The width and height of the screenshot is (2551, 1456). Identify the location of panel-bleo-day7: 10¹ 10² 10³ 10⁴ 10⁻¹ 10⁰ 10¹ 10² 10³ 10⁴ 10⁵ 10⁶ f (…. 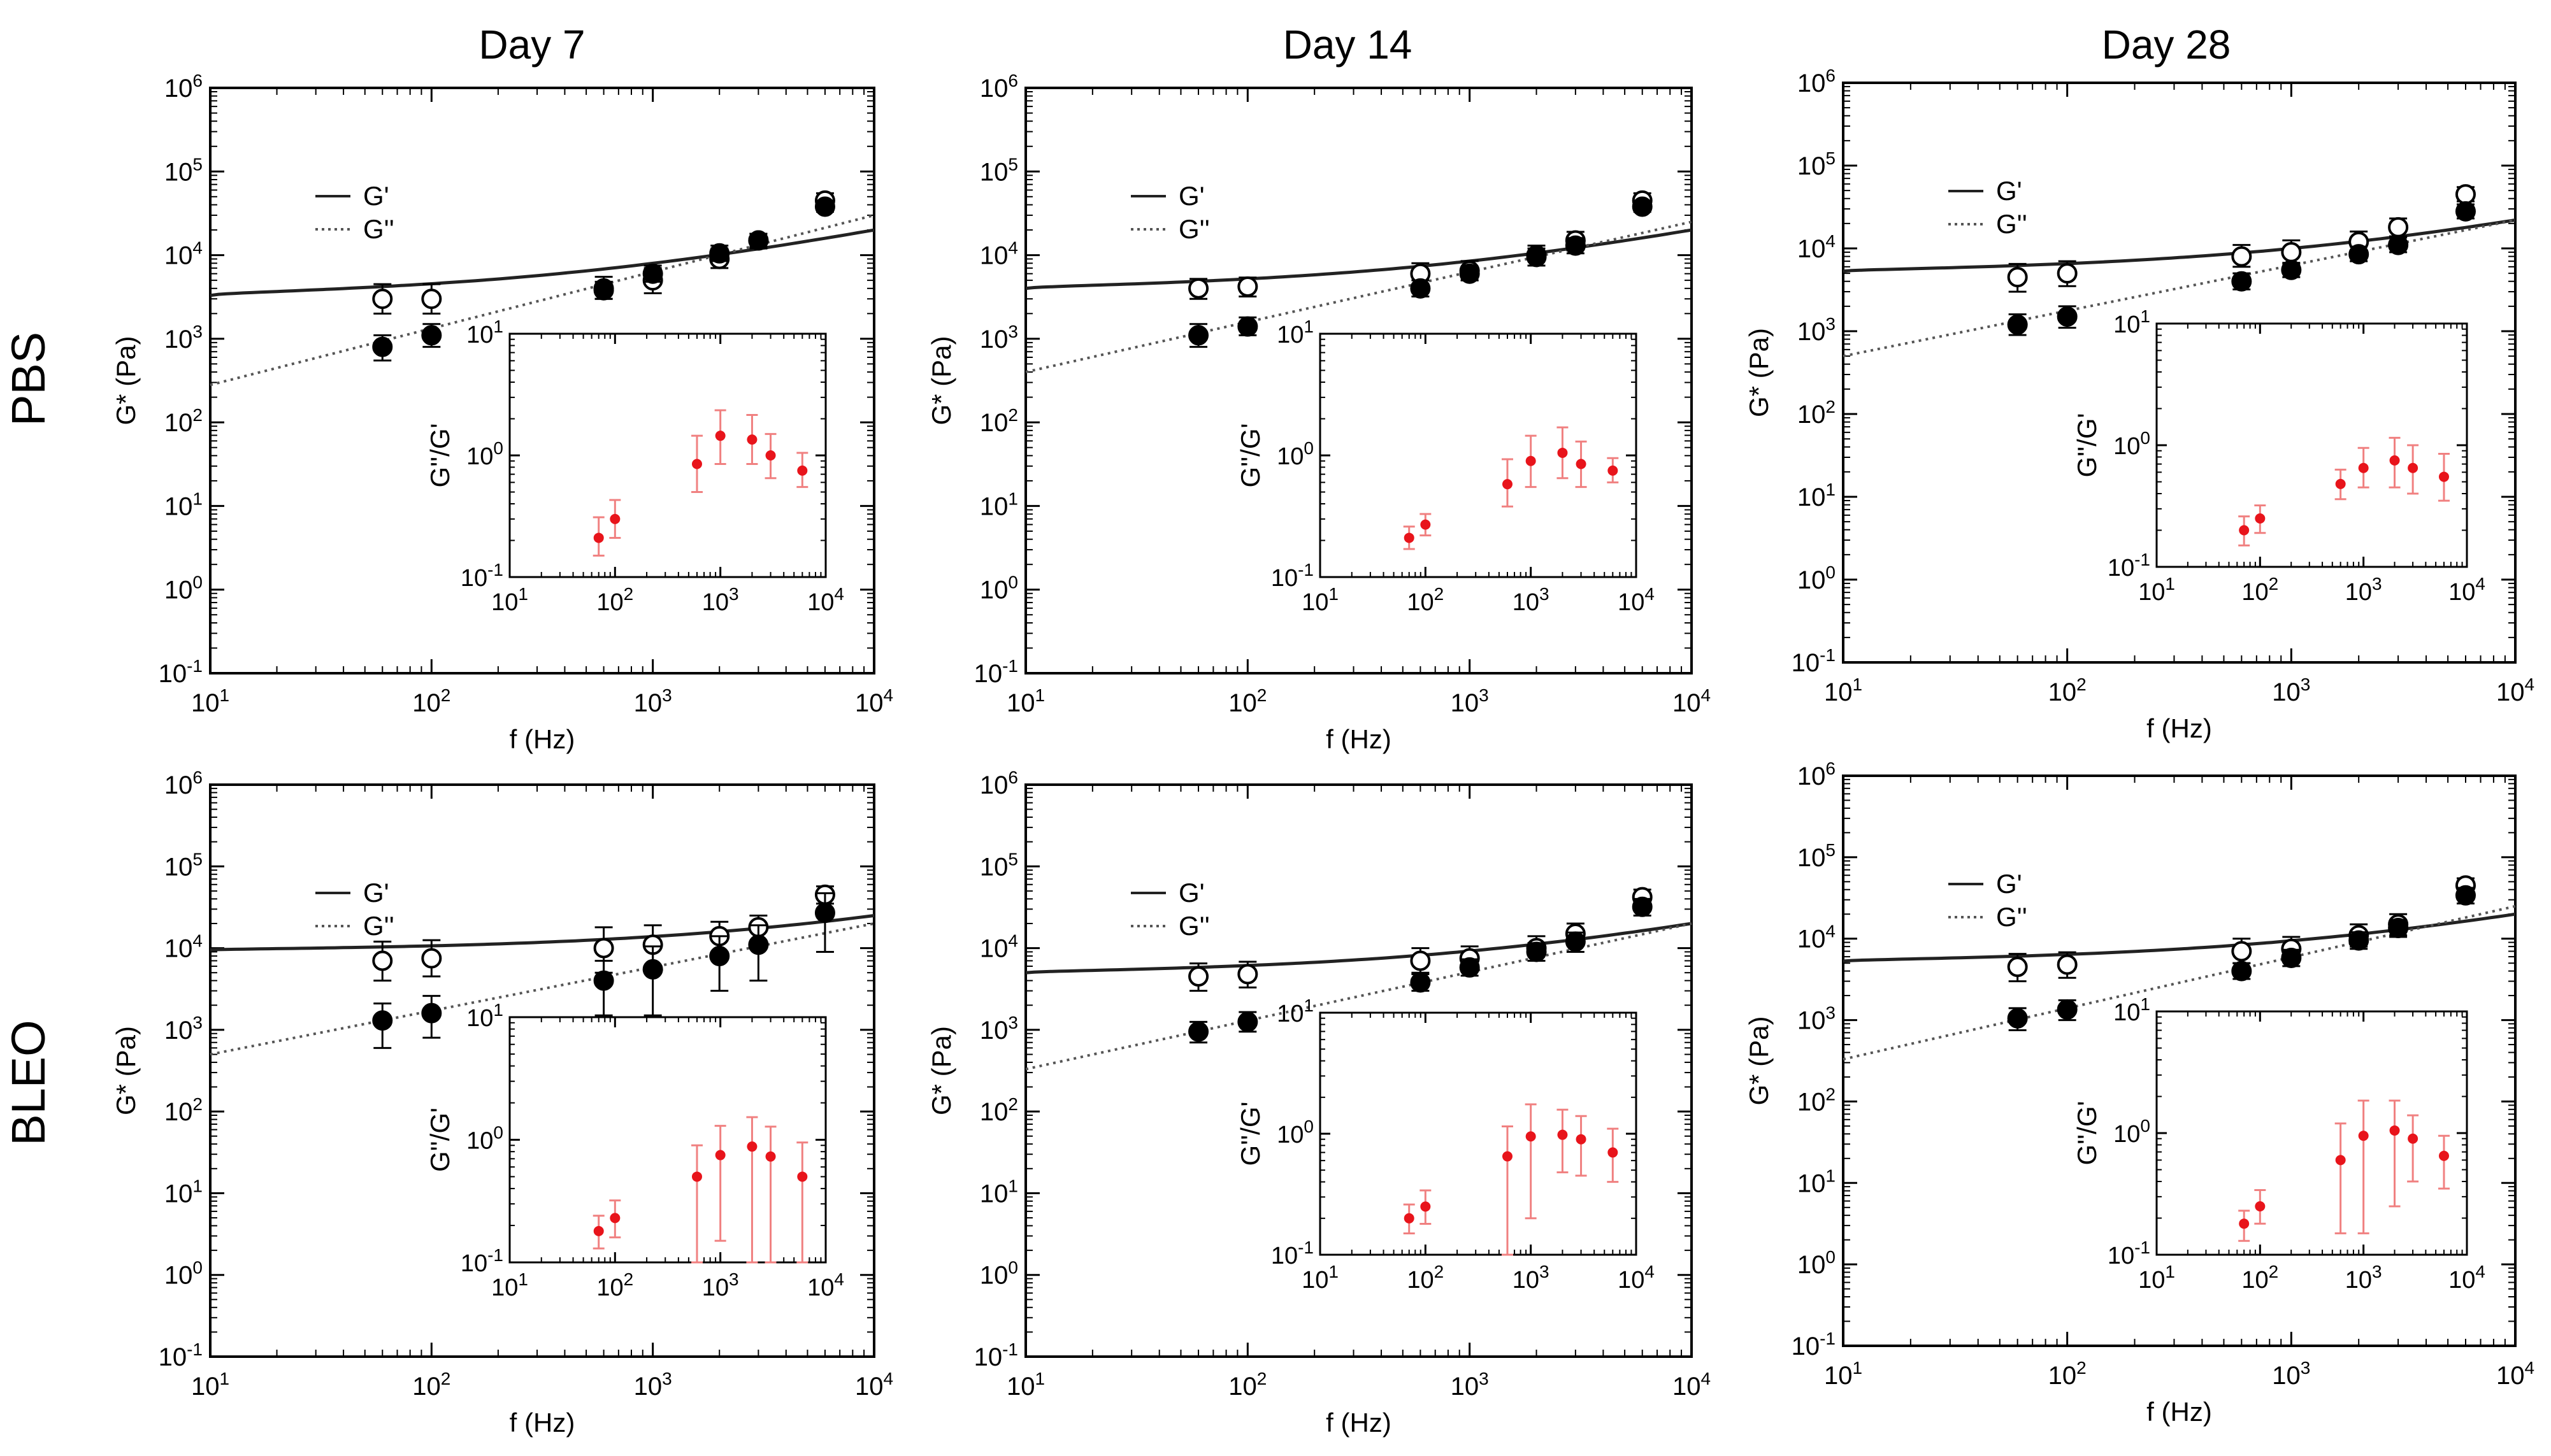
(502, 1102).